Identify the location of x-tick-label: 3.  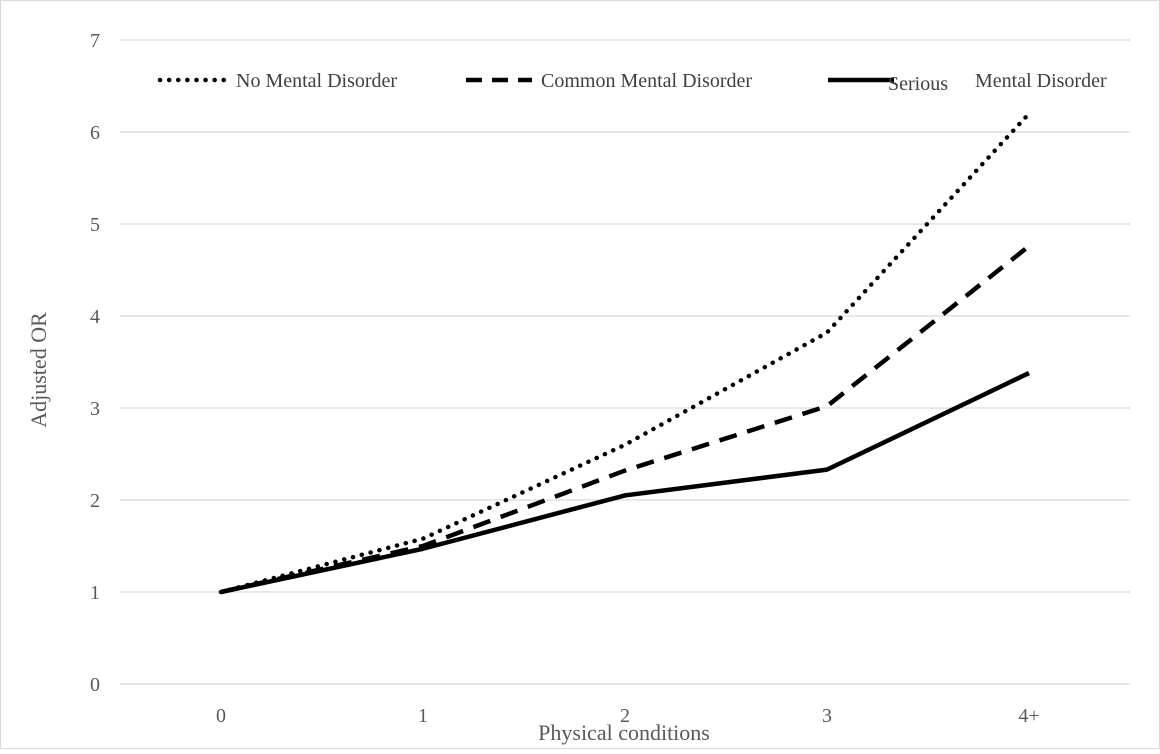
(827, 716).